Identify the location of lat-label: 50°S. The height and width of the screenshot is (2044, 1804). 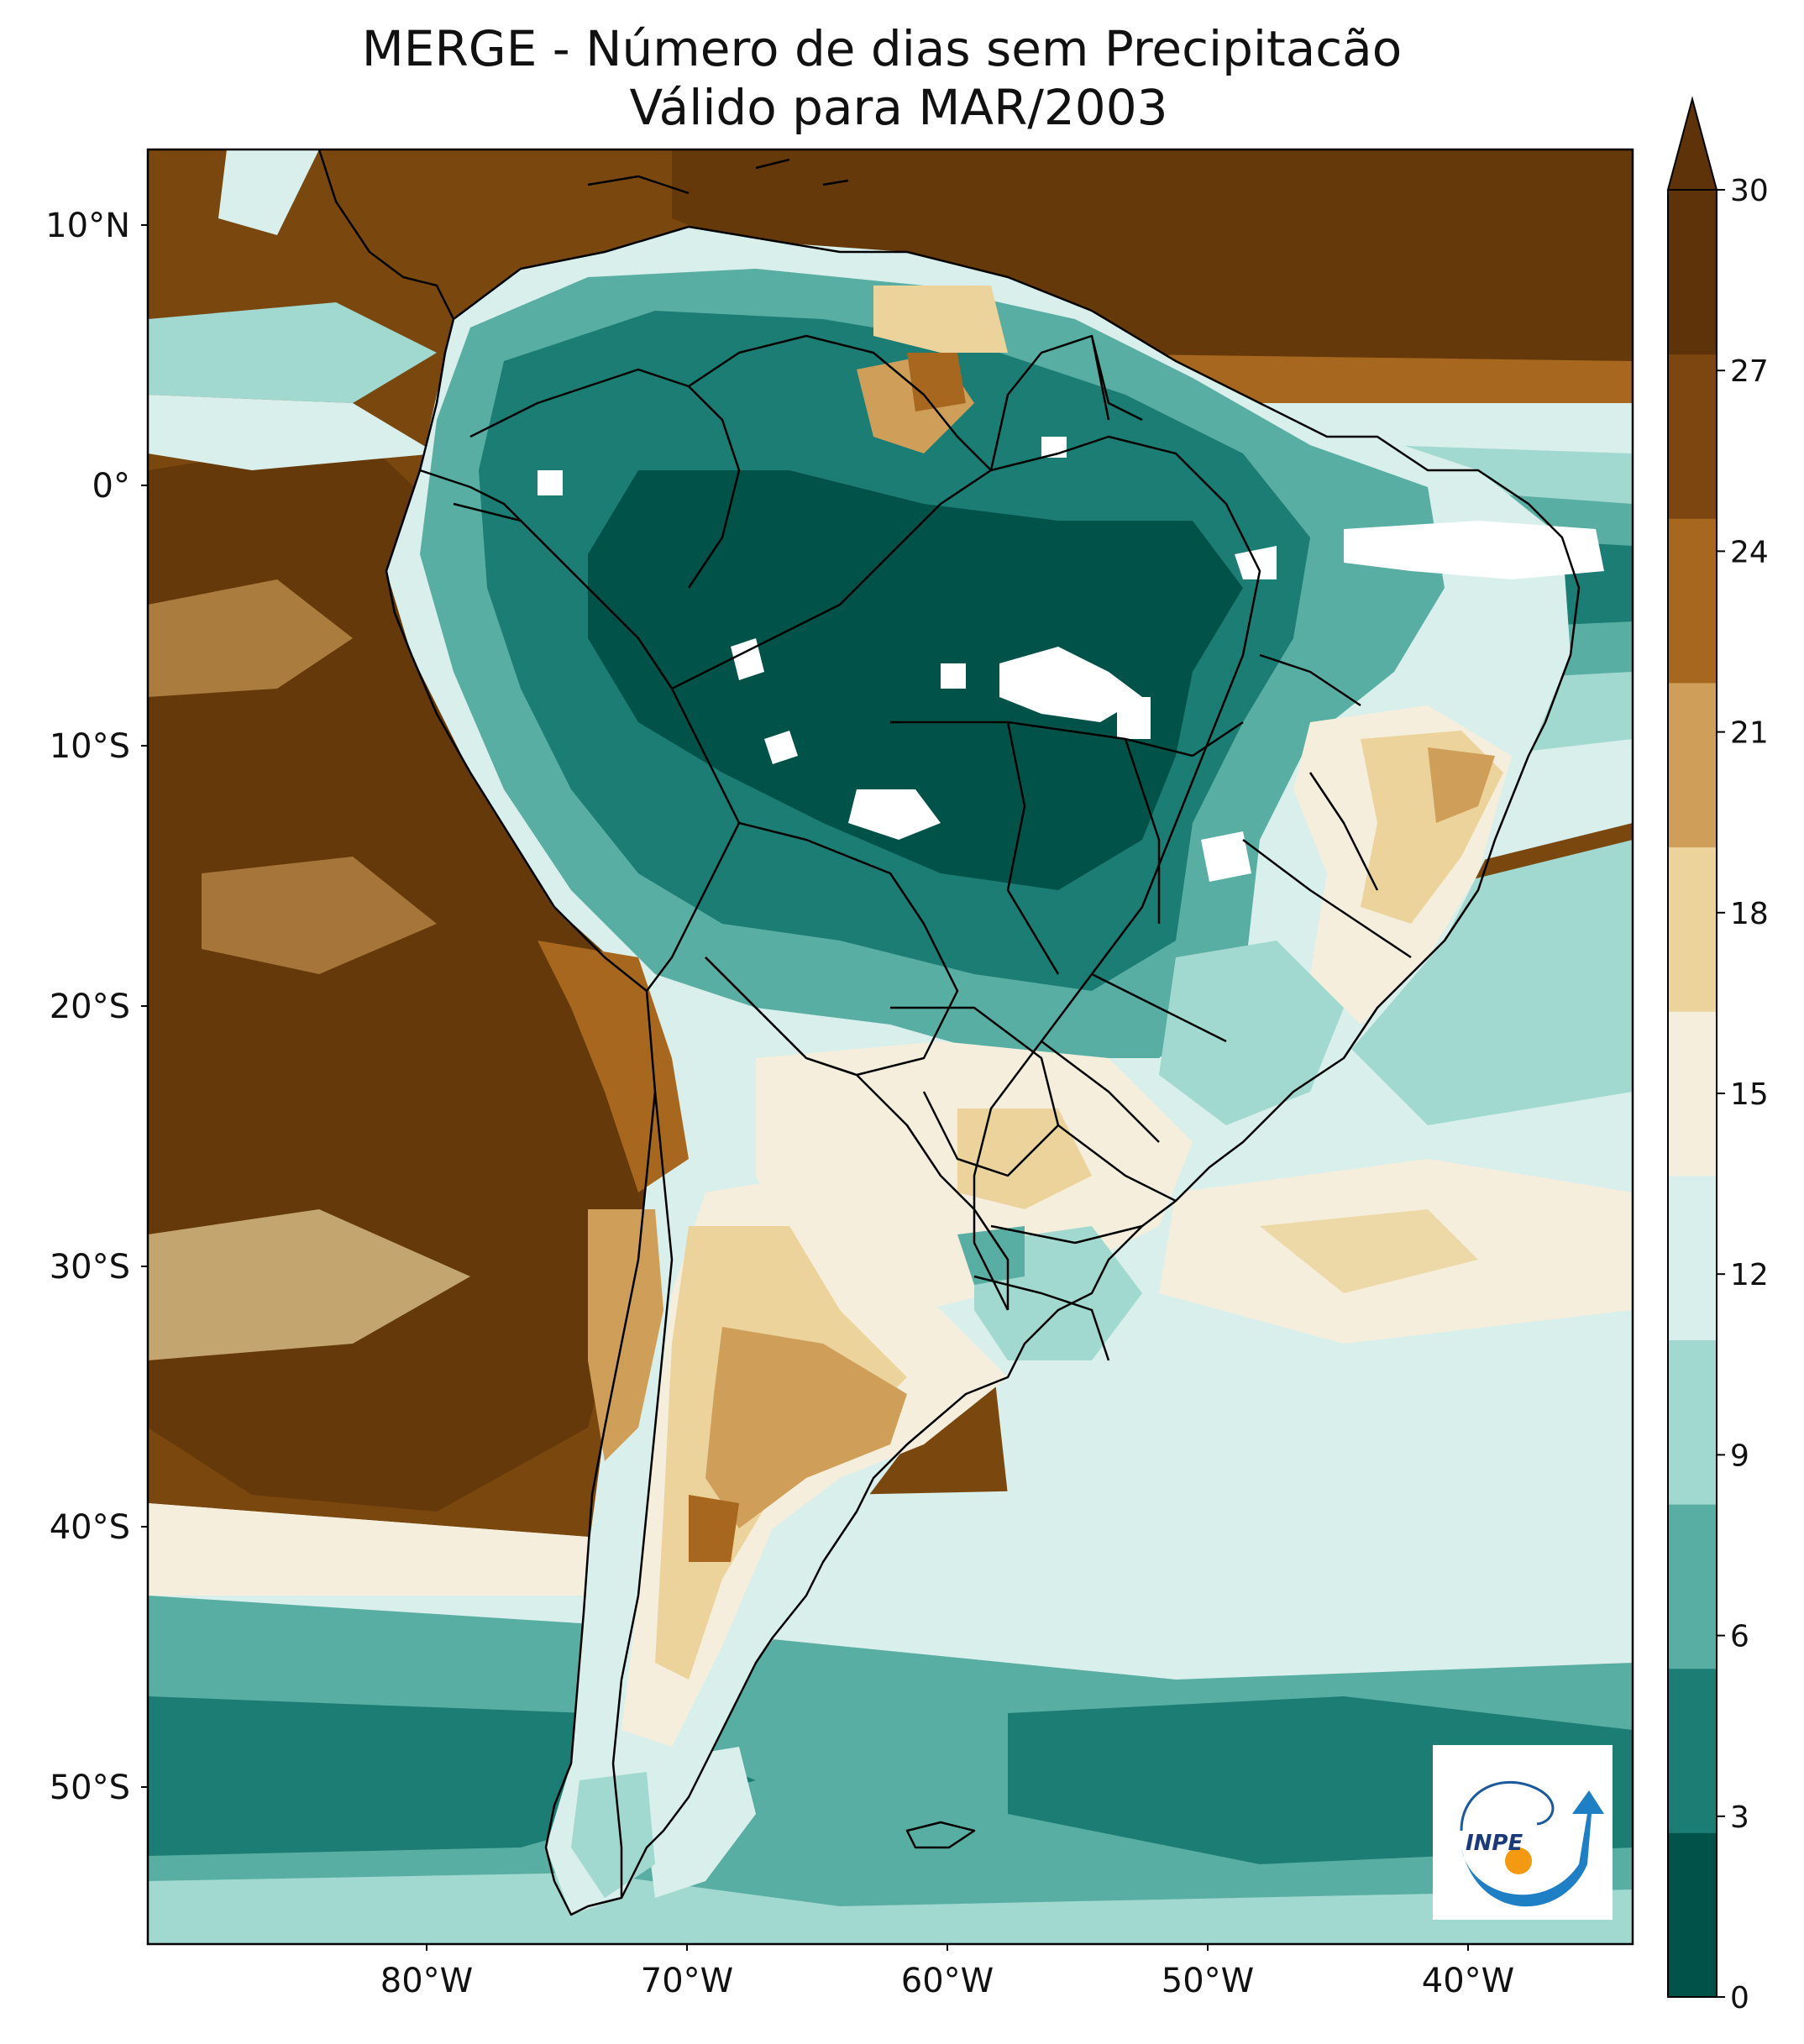
(90, 1788).